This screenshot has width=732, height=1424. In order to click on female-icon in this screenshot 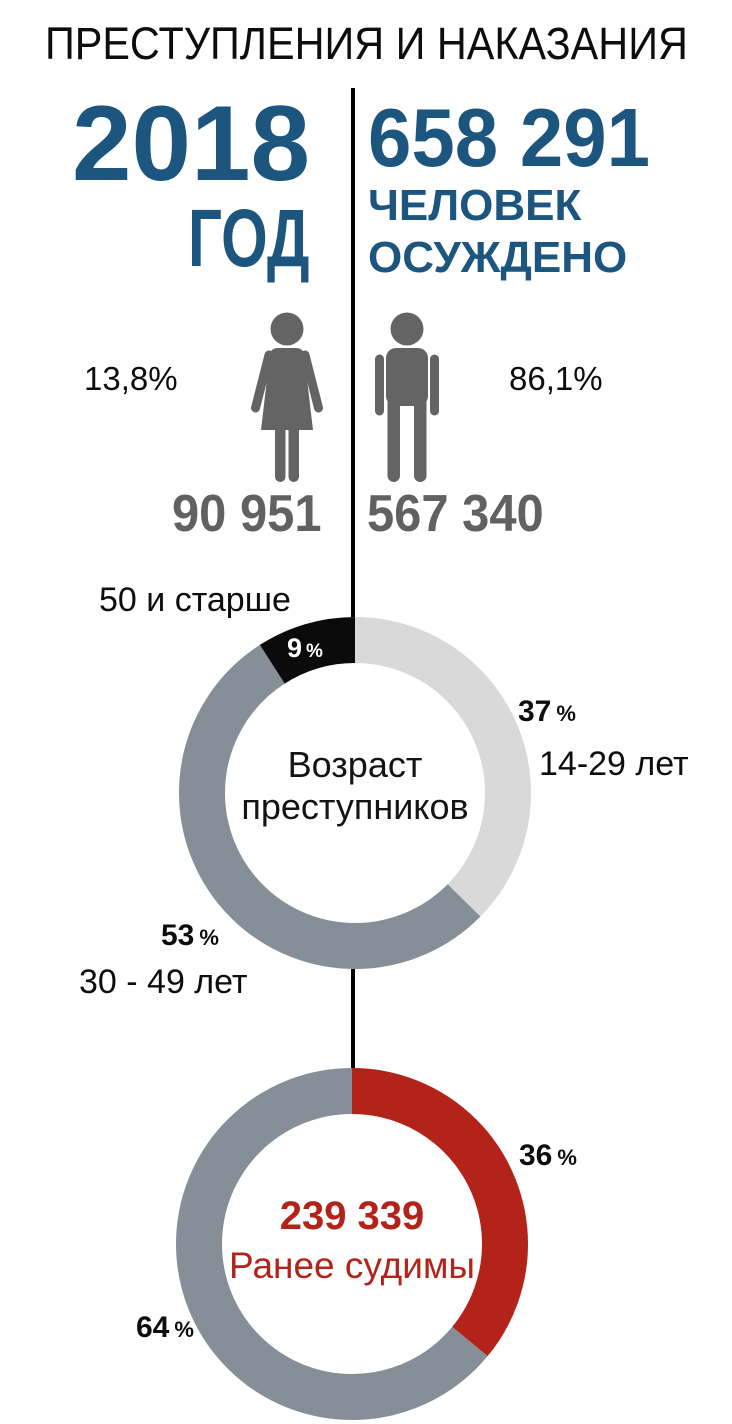, I will do `click(287, 398)`.